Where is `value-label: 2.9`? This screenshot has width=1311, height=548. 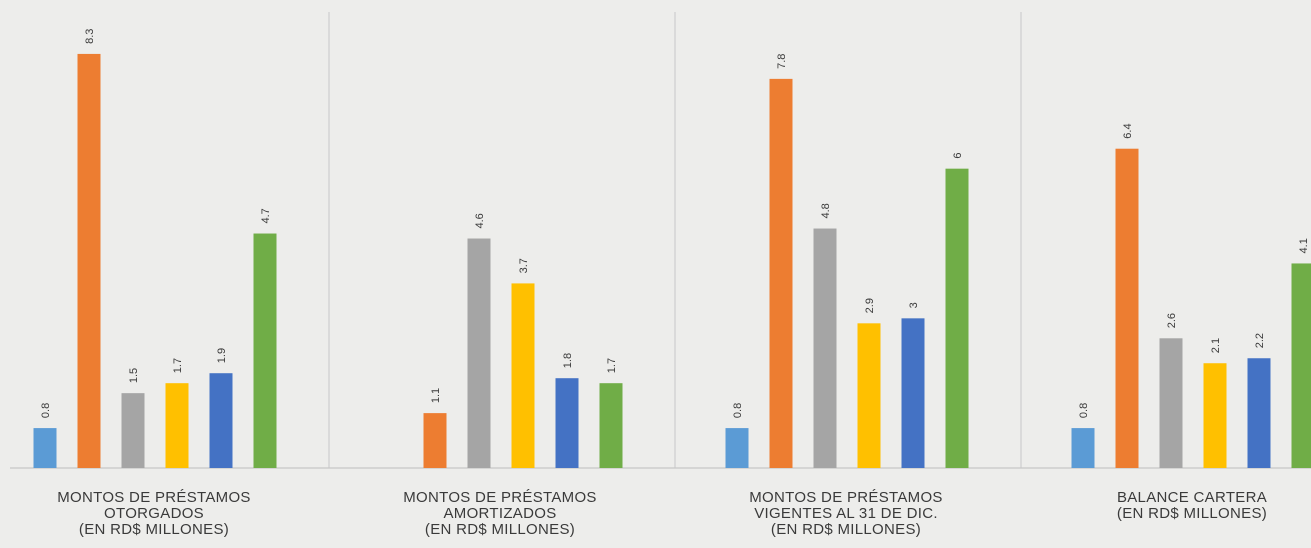
value-label: 2.9 is located at coordinates (870, 305).